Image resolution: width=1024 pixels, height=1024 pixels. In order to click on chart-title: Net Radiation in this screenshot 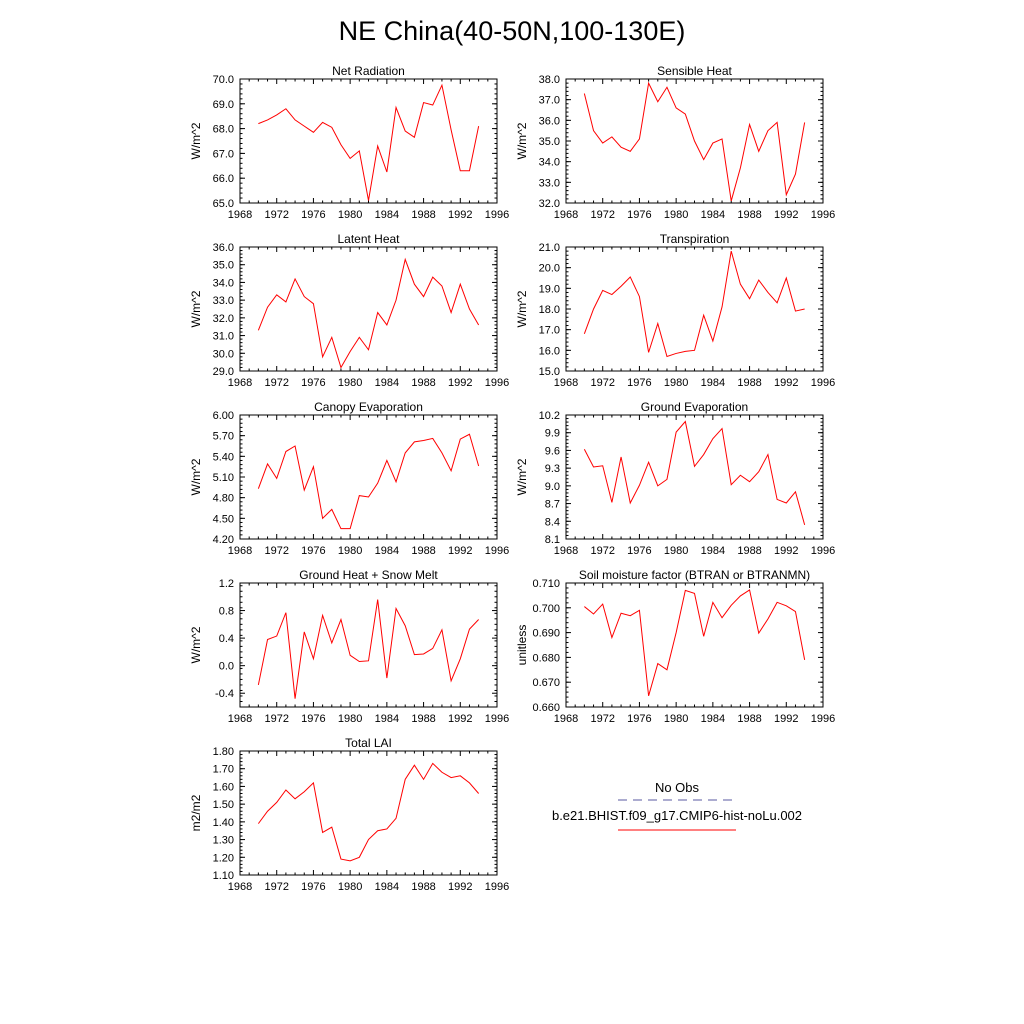, I will do `click(368, 71)`.